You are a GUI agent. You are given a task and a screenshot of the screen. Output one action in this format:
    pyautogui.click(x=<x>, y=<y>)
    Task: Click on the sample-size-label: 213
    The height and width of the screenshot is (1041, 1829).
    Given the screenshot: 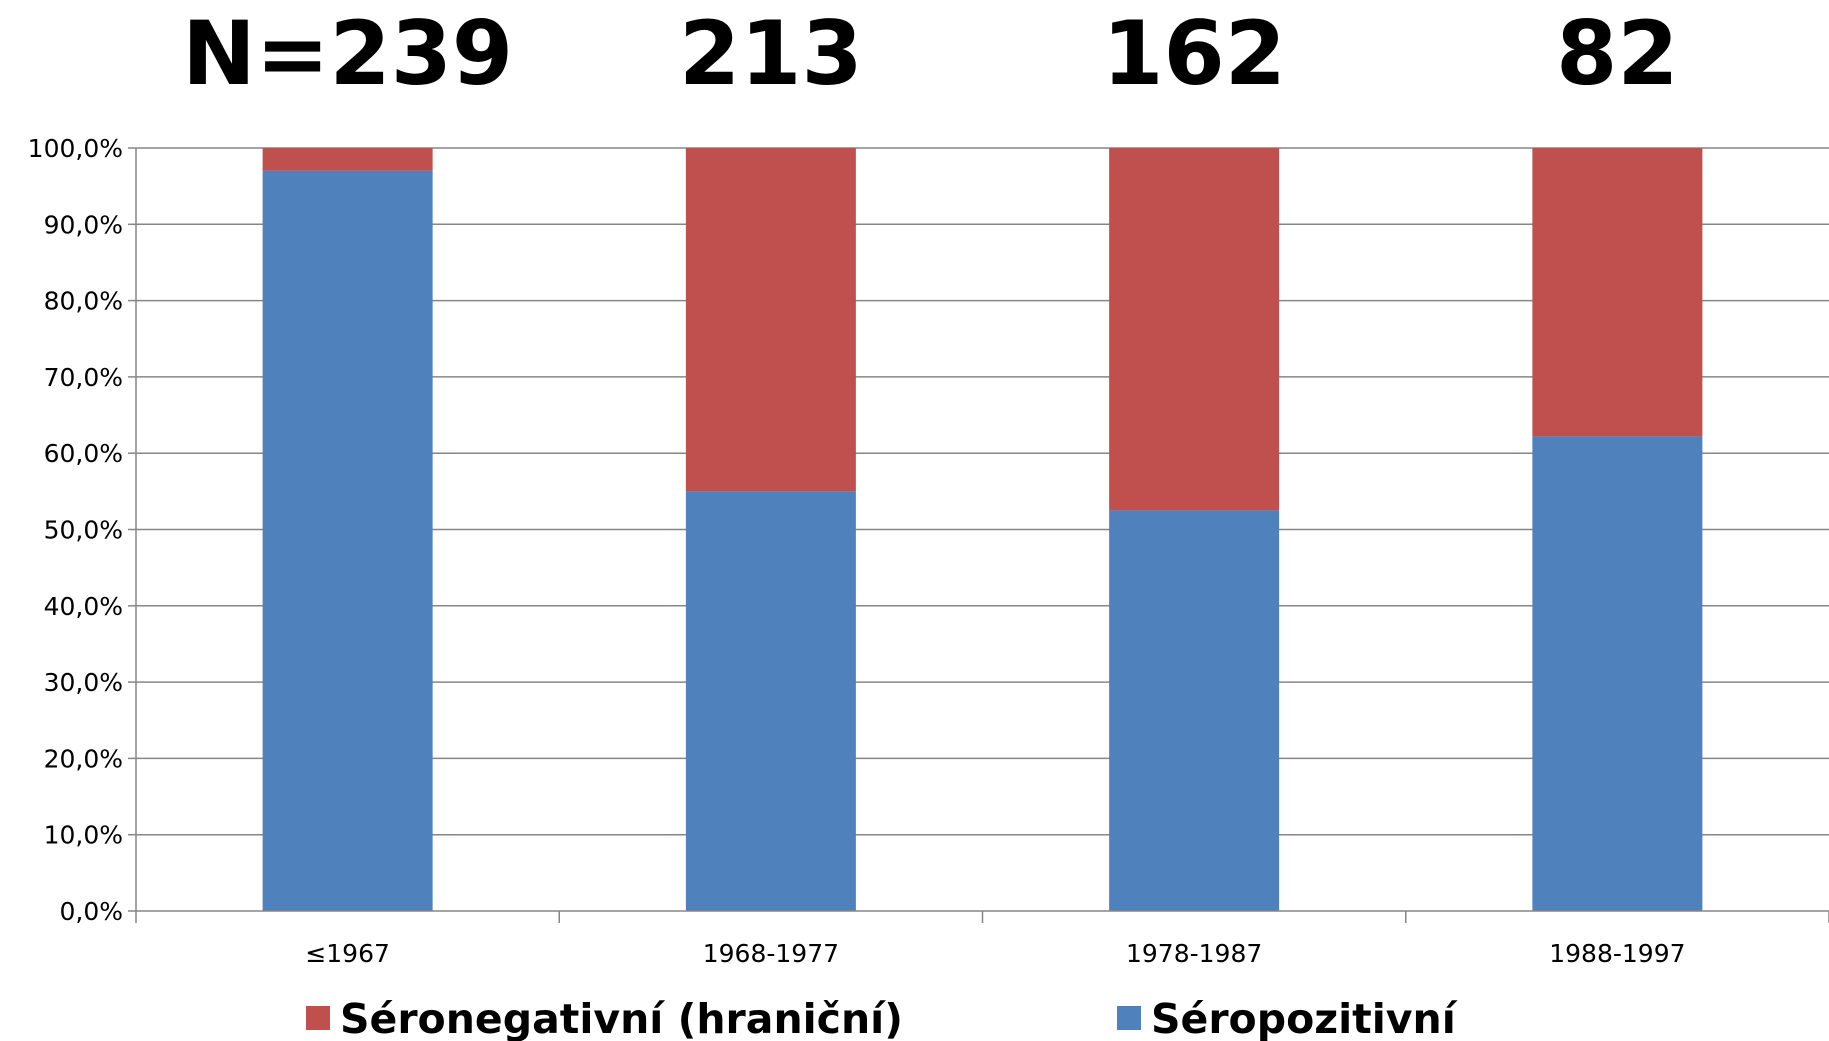 What is the action you would take?
    pyautogui.click(x=771, y=53)
    